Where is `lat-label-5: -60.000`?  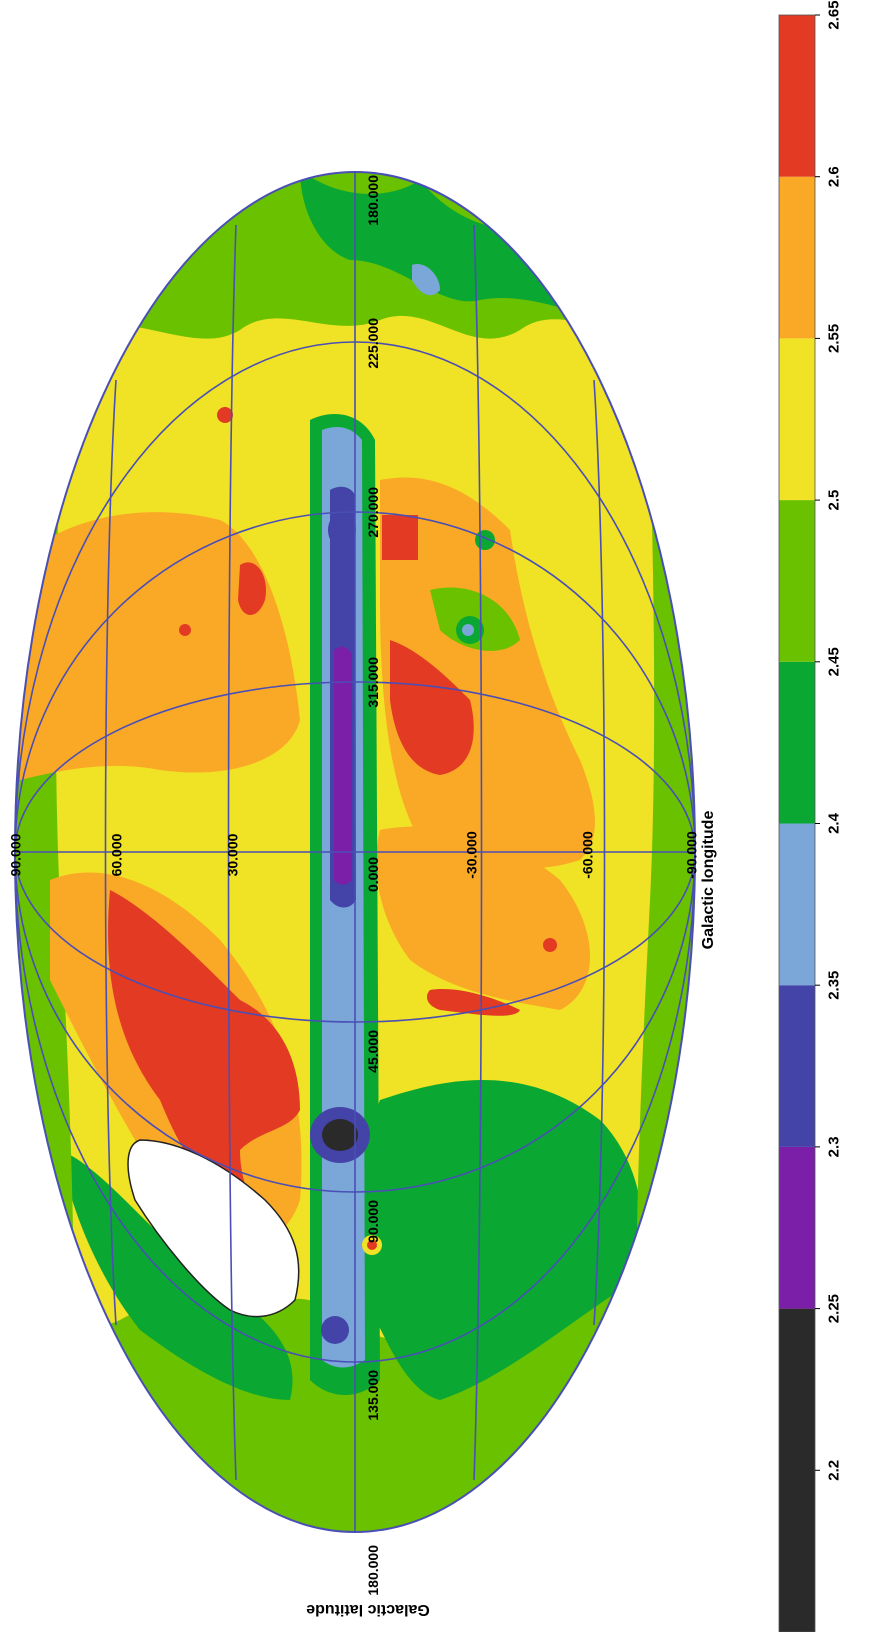 lat-label-5: -60.000 is located at coordinates (587, 855).